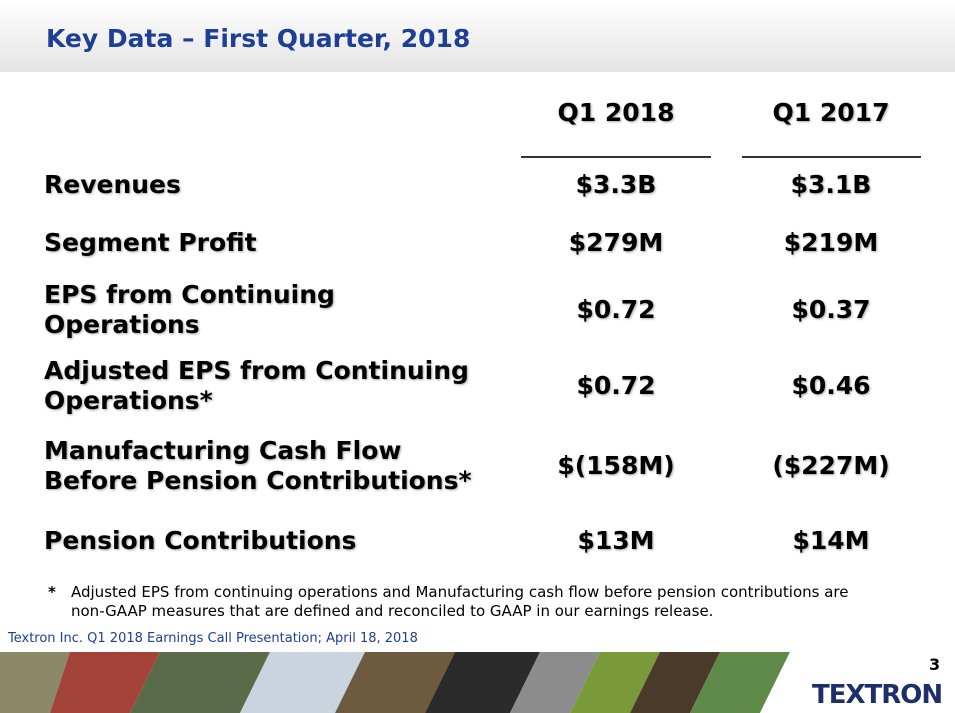  Describe the element at coordinates (258, 38) in the screenshot. I see `slide-title: Key Data – First Quarter, 2018` at that location.